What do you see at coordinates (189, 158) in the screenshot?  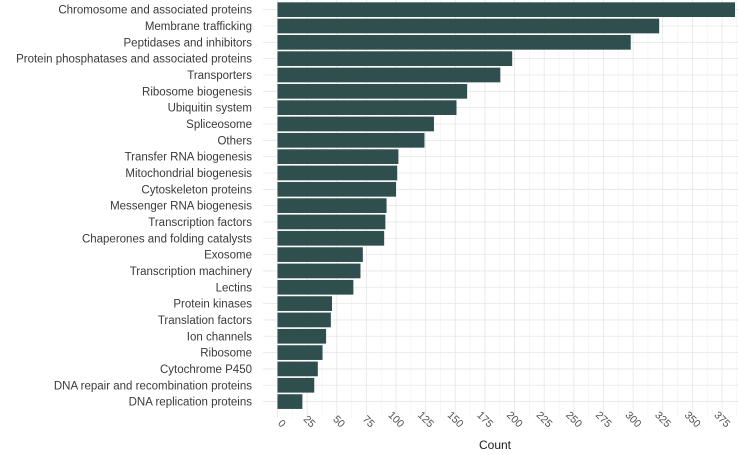 I see `category-label: Transfer RNA biogenesis` at bounding box center [189, 158].